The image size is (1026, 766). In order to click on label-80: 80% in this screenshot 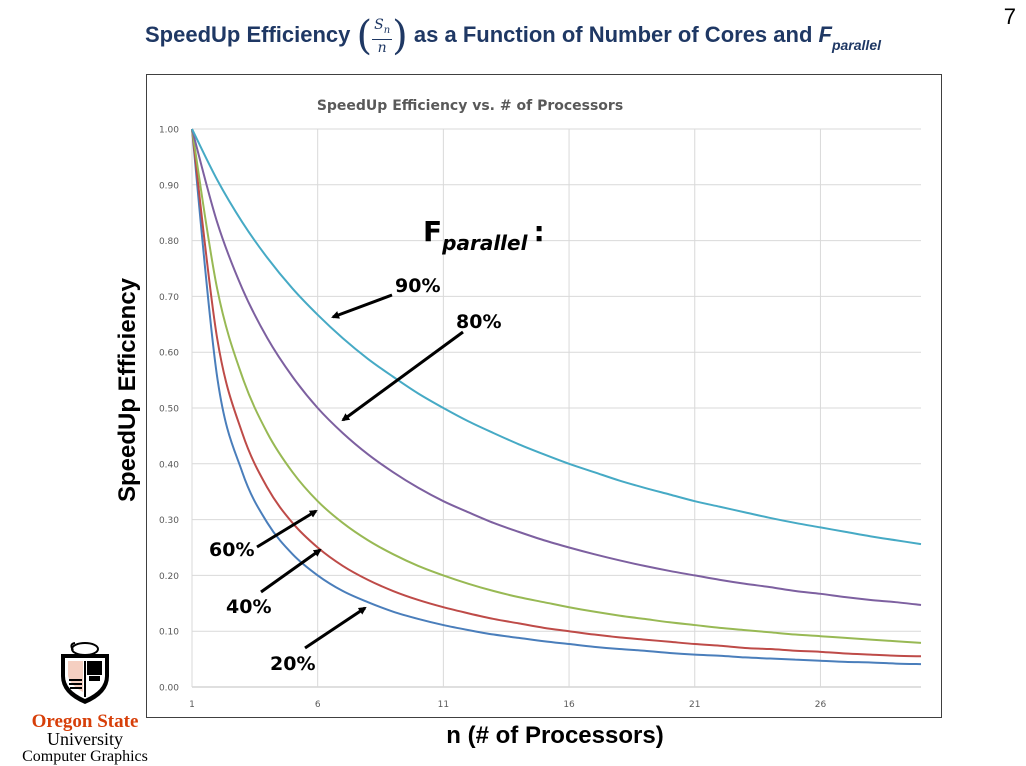, I will do `click(478, 322)`.